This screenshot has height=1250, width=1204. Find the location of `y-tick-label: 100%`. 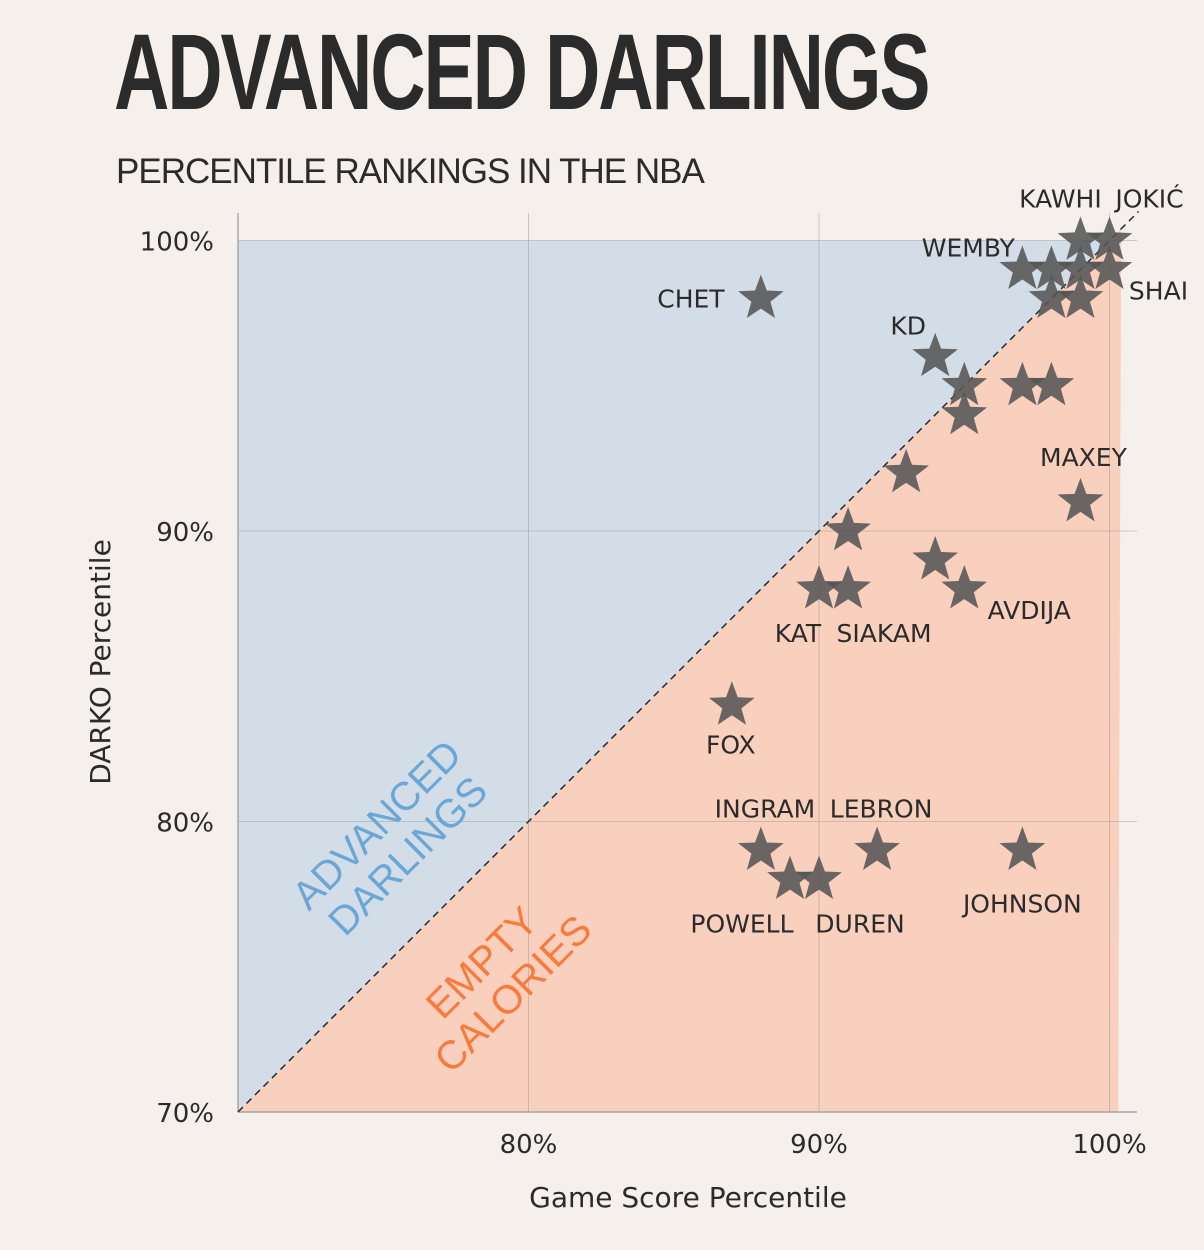

y-tick-label: 100% is located at coordinates (177, 243).